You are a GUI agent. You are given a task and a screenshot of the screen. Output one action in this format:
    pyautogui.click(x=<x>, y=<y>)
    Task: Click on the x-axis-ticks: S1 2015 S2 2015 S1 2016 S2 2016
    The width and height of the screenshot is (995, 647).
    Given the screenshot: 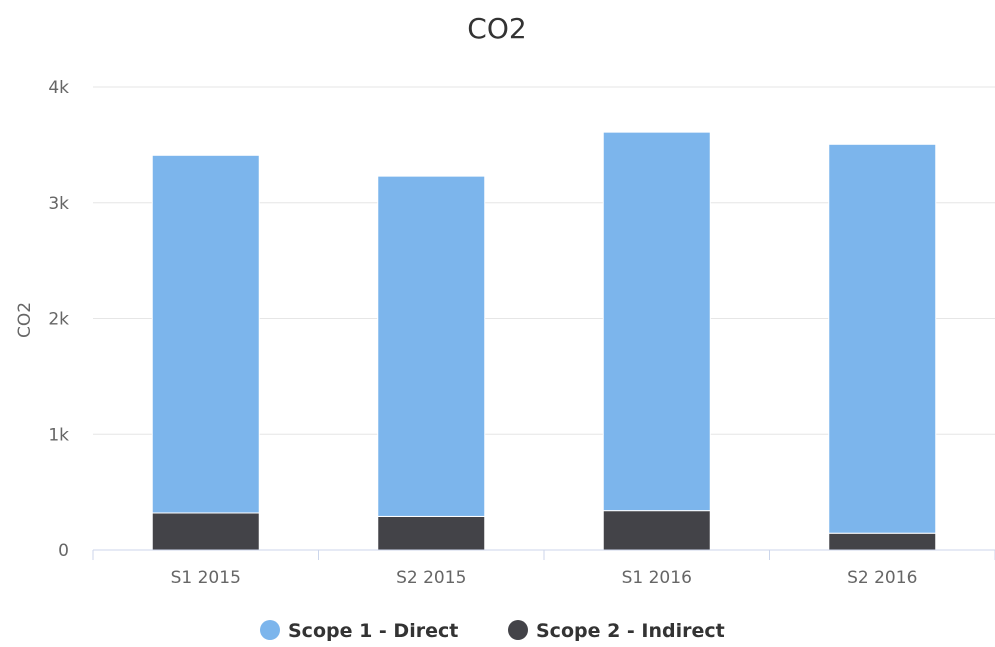 What is the action you would take?
    pyautogui.click(x=544, y=578)
    